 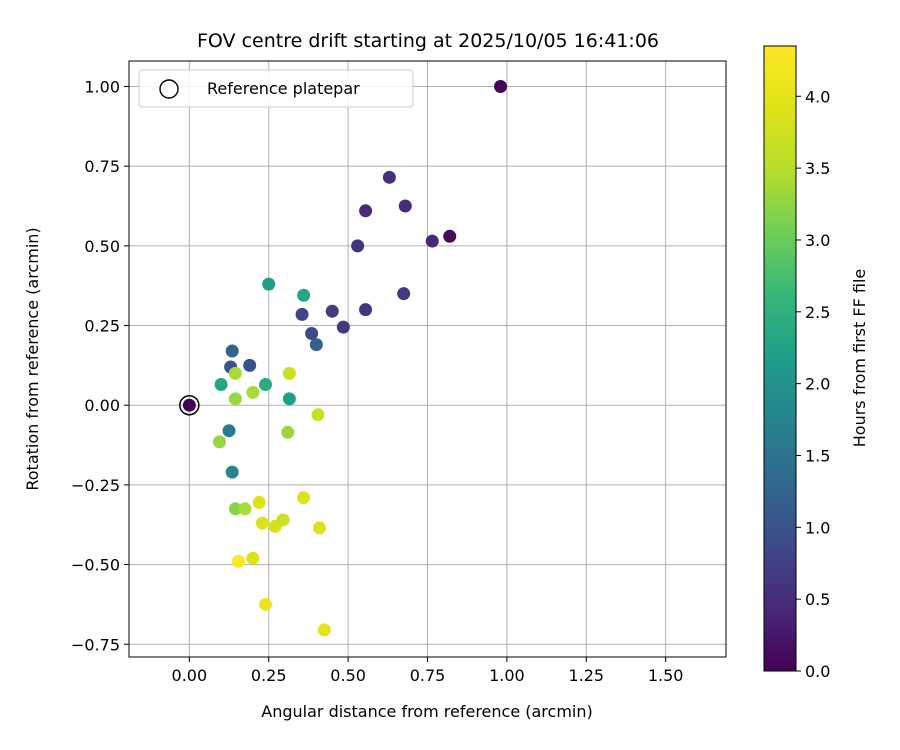 What do you see at coordinates (817, 455) in the screenshot?
I see `colorbar-tick-label-3: 1.5` at bounding box center [817, 455].